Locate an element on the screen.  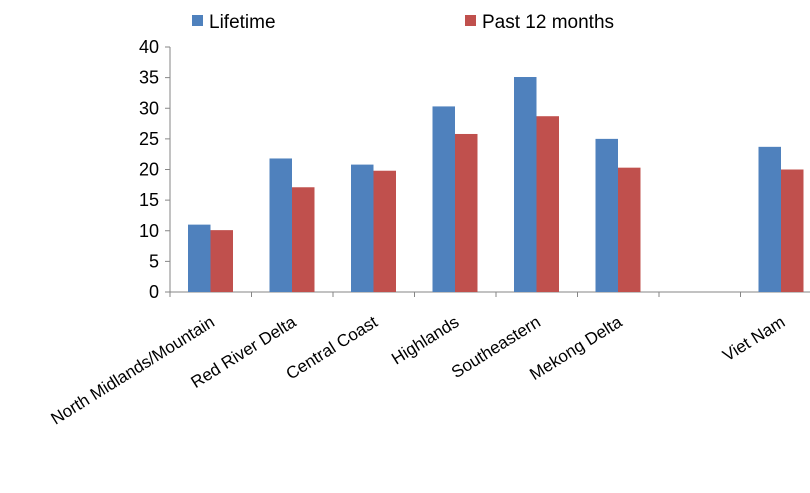
bar-past-12-months-north-midlands-mountain is located at coordinates (221, 261).